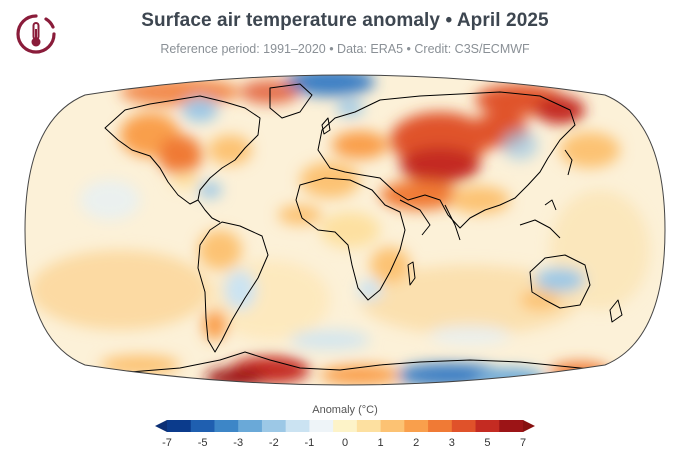 The width and height of the screenshot is (690, 460). What do you see at coordinates (523, 443) in the screenshot?
I see `colorbar-tick-label: 7` at bounding box center [523, 443].